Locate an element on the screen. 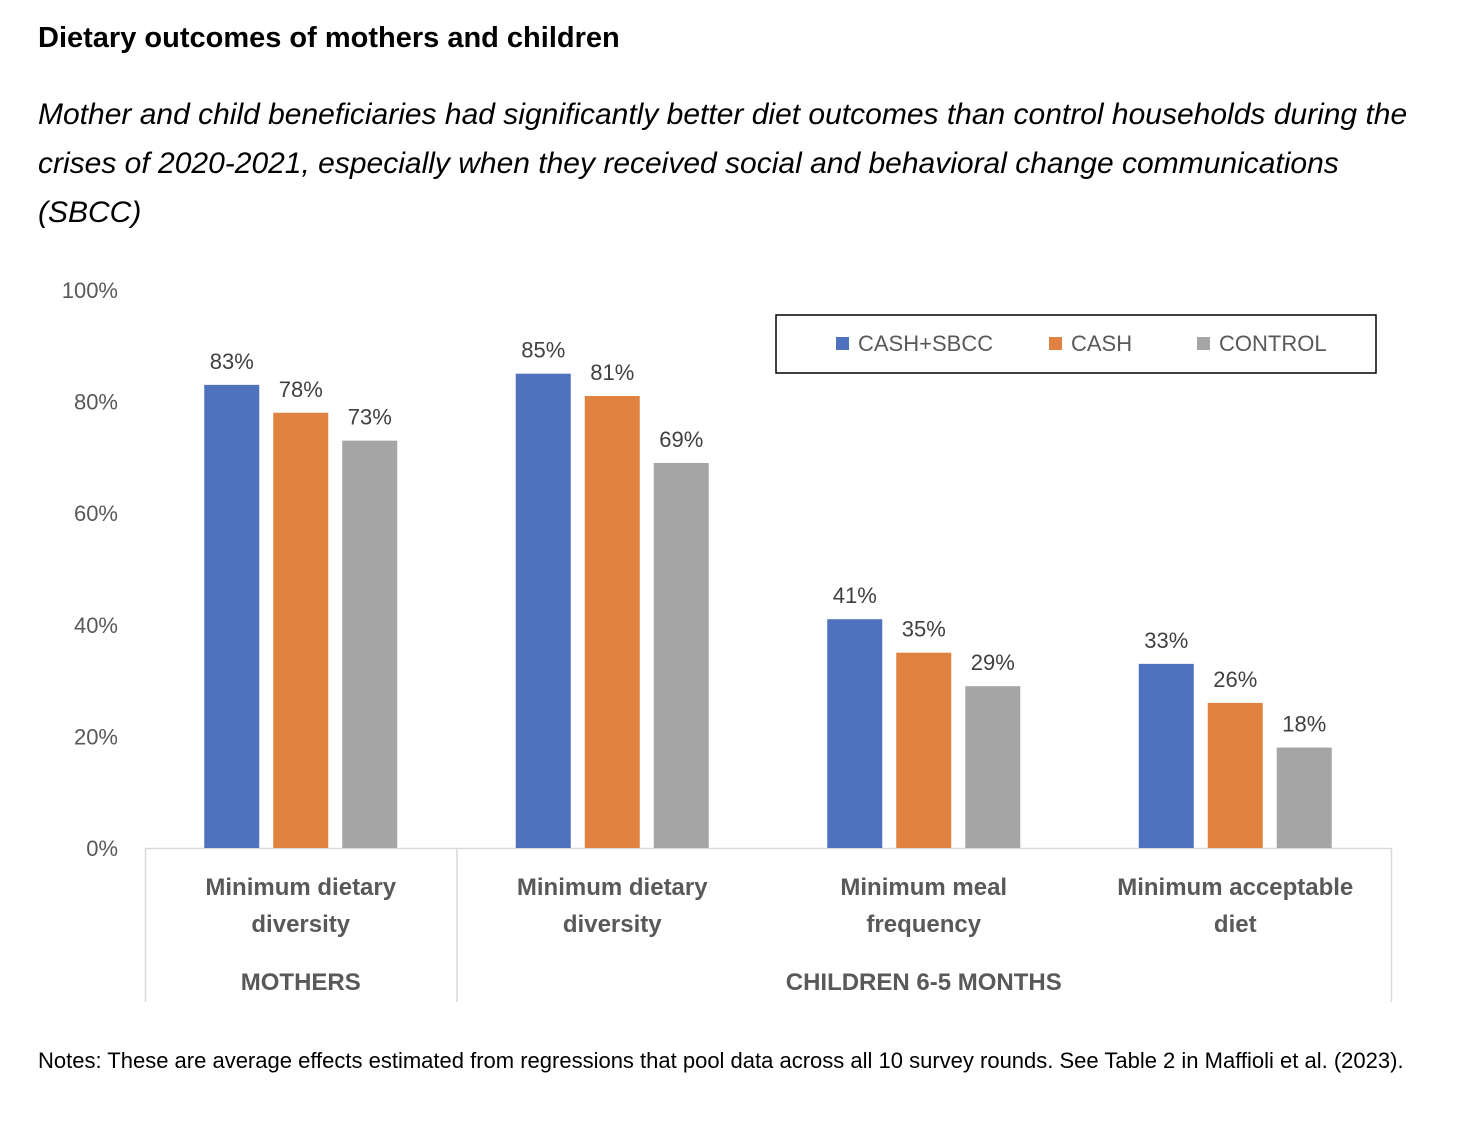  y-tick-label: 0% is located at coordinates (102, 848).